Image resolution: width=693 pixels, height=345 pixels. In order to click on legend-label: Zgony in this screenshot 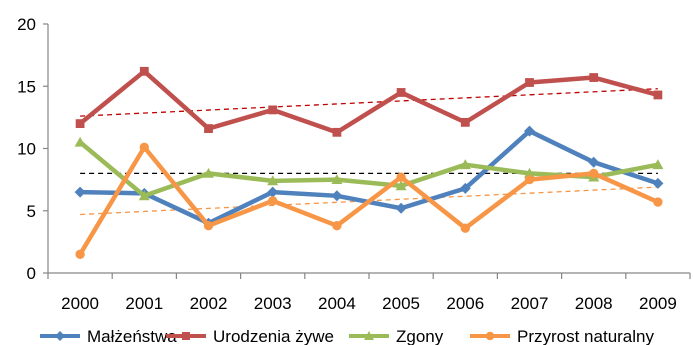, I will do `click(420, 336)`.